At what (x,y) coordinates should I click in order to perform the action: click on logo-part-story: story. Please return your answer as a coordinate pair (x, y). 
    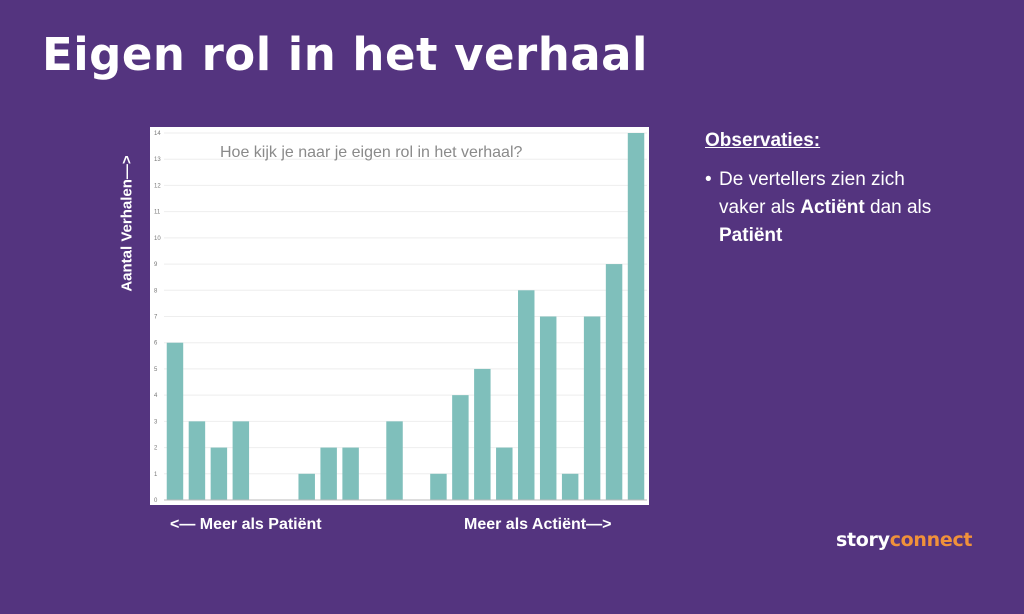
    Looking at the image, I should click on (863, 540).